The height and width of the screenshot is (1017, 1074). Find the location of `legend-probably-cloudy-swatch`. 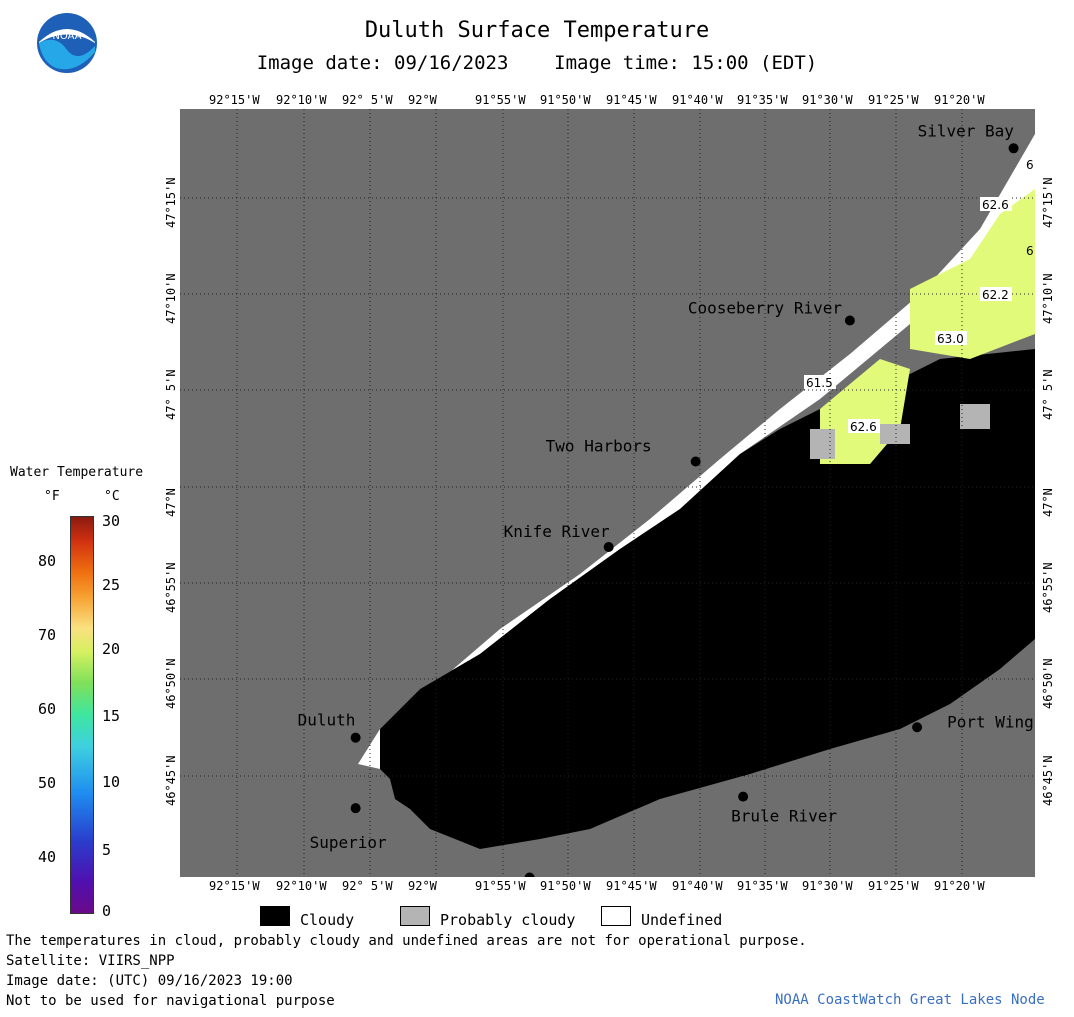

legend-probably-cloudy-swatch is located at coordinates (415, 916).